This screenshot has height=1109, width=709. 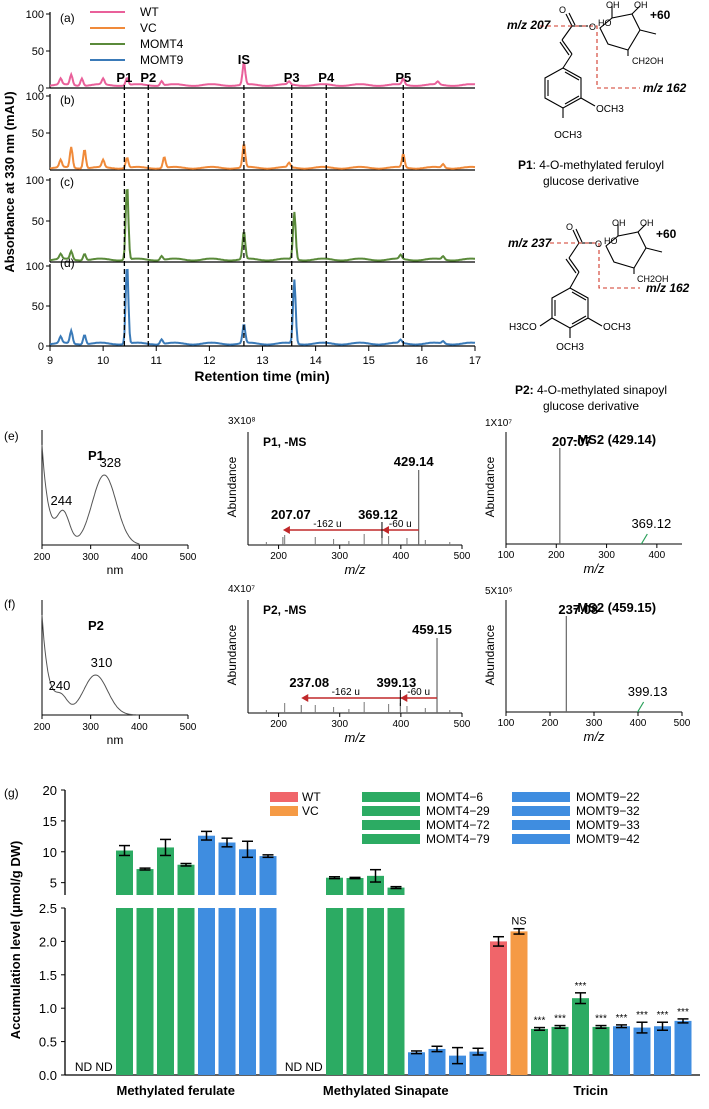 What do you see at coordinates (247, 991) in the screenshot?
I see `bar-MOMT9−33-lower` at bounding box center [247, 991].